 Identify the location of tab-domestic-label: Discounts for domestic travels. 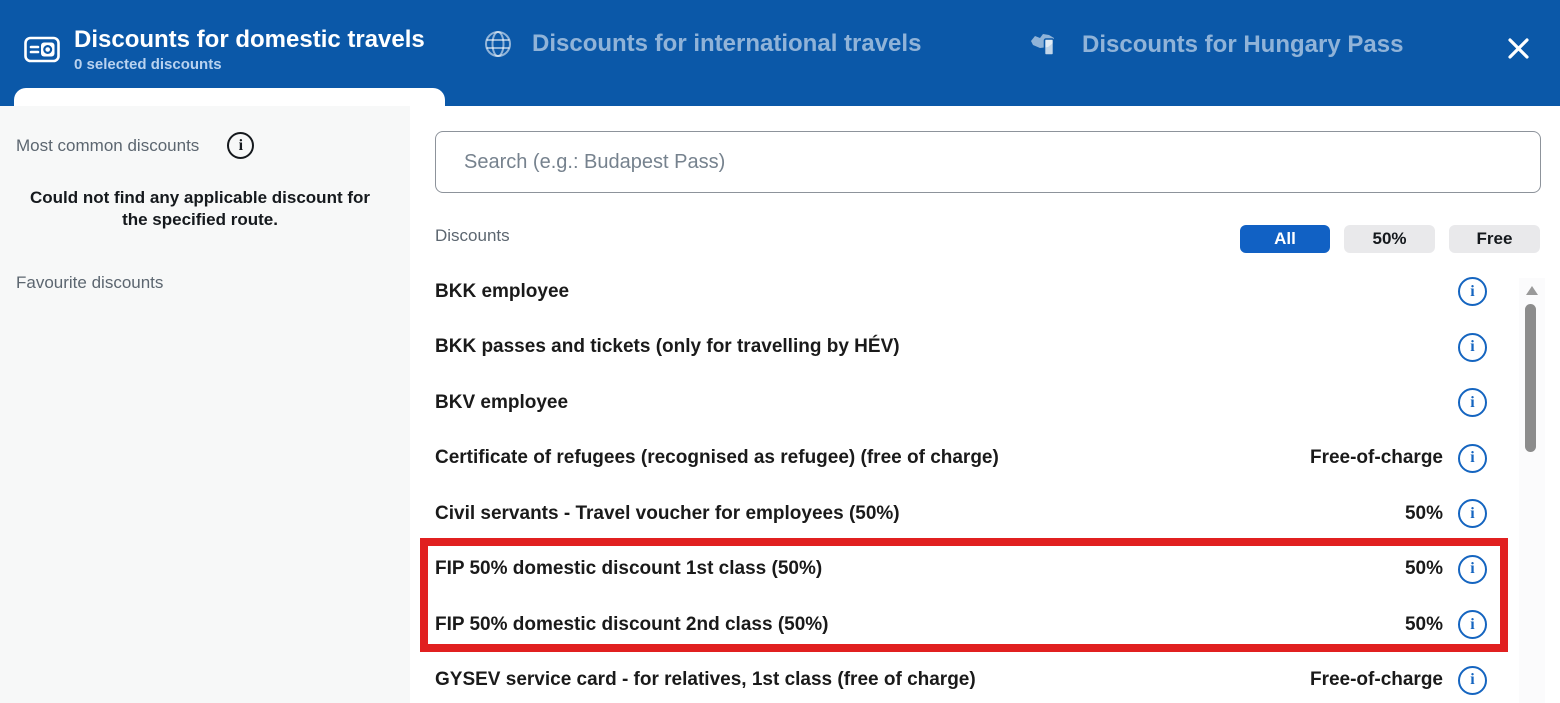
(249, 39).